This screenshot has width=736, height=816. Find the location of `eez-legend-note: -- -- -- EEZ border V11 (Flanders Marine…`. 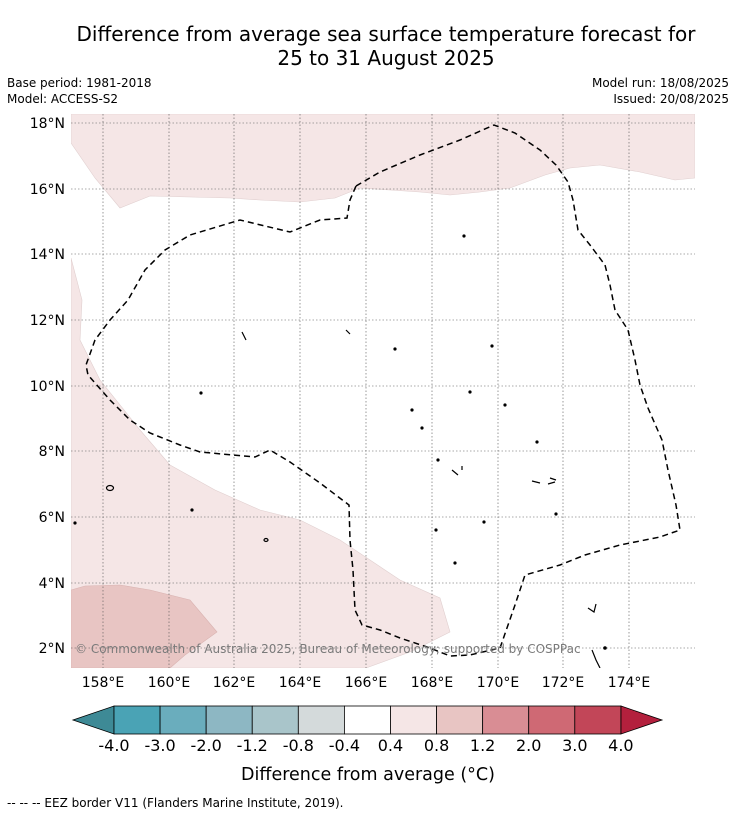

eez-legend-note: -- -- -- EEZ border V11 (Flanders Marine… is located at coordinates (175, 803).